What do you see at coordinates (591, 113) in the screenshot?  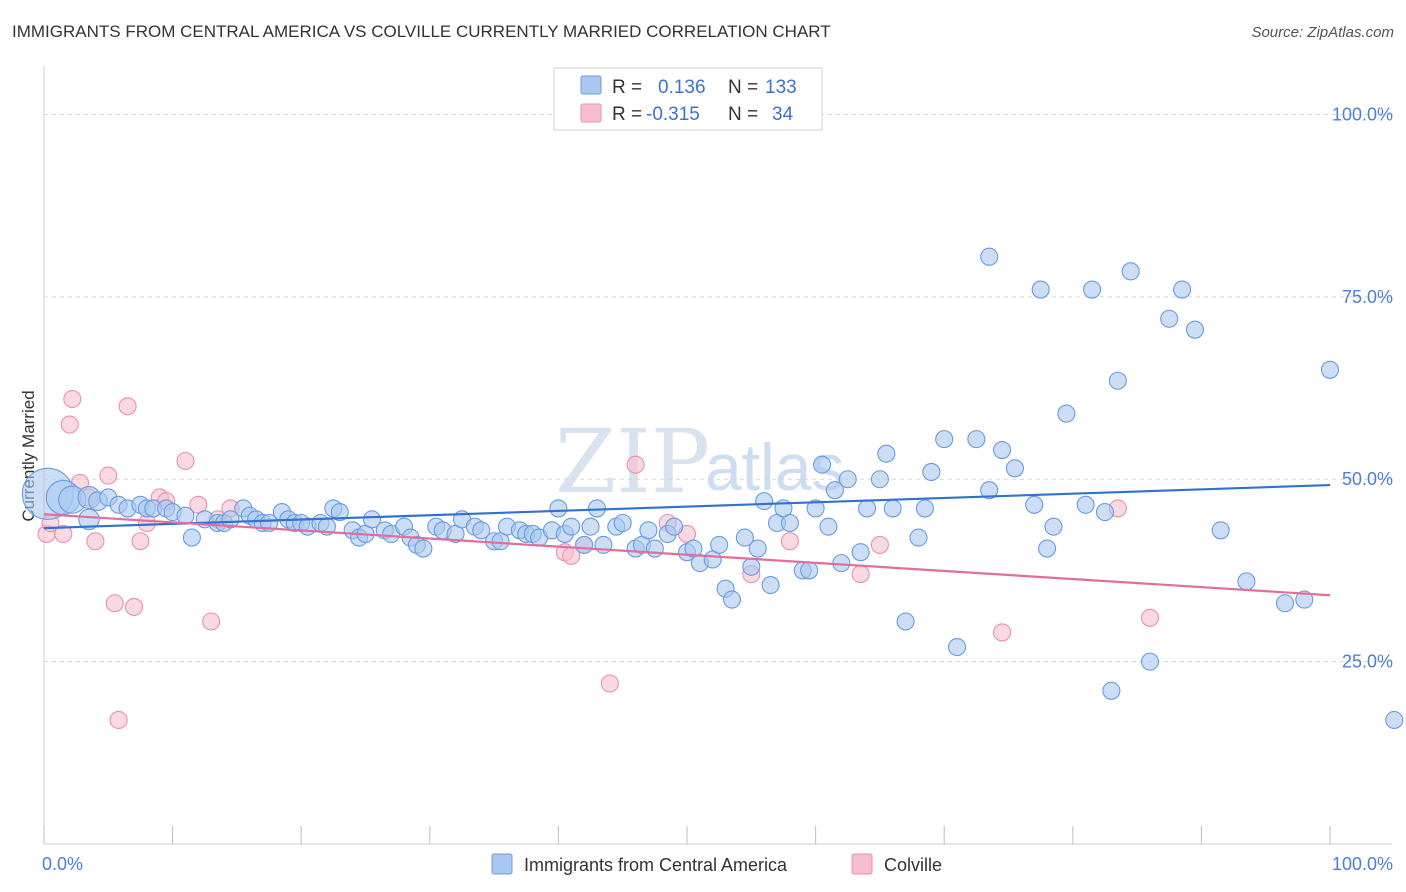 I see `legend-swatch-pink` at bounding box center [591, 113].